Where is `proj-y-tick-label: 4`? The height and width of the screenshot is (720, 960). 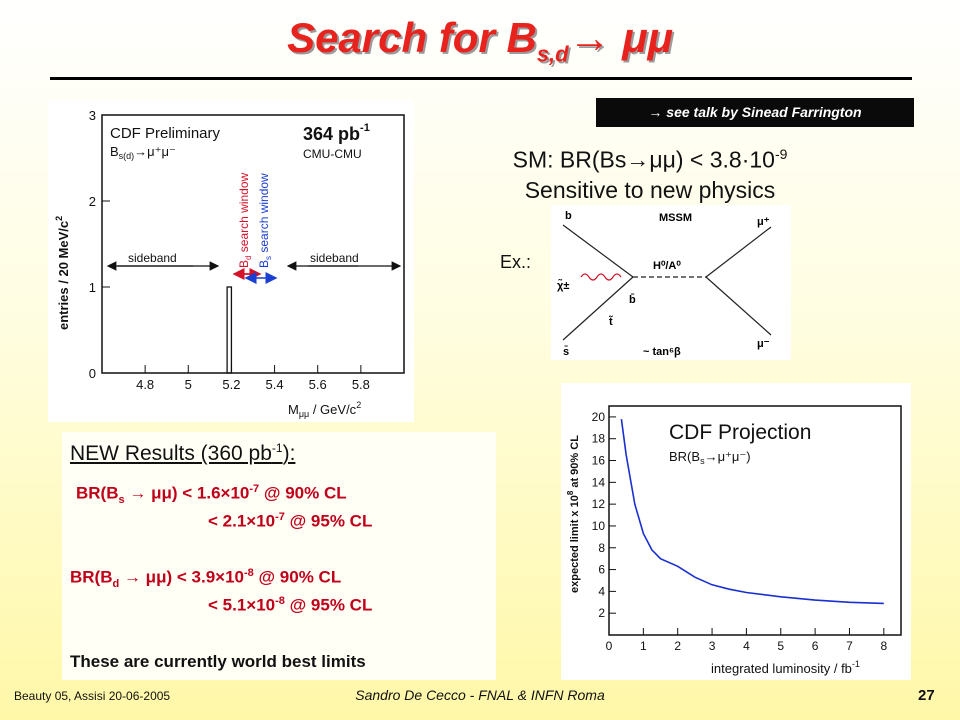 proj-y-tick-label: 4 is located at coordinates (601, 591).